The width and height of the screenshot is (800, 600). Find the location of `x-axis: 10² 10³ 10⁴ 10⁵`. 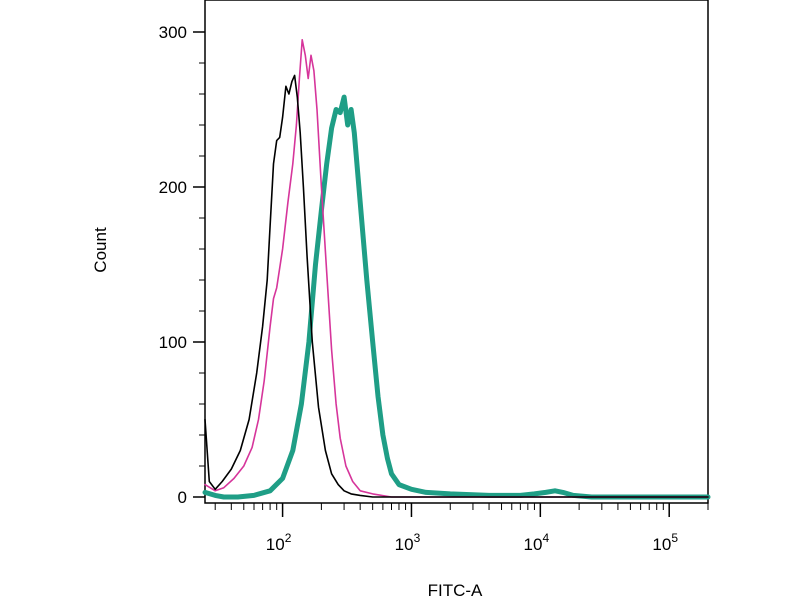

x-axis: 10² 10³ 10⁴ 10⁵ is located at coordinates (461, 528).